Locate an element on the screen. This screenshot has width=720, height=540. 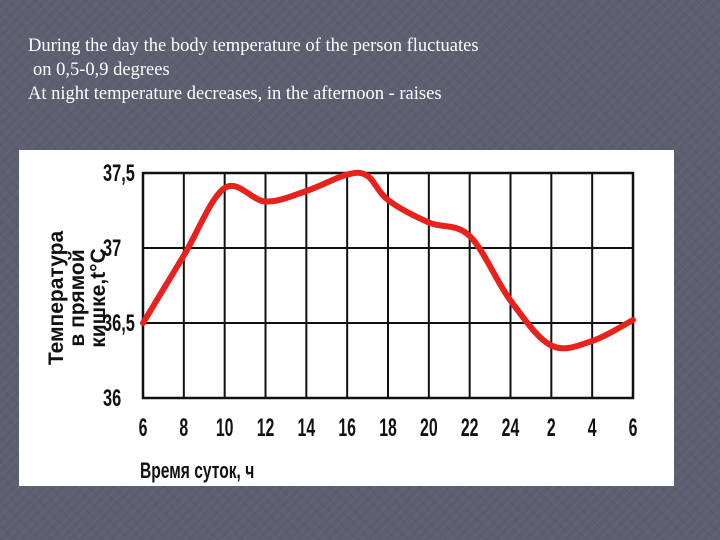
y-tick-label: 36 is located at coordinates (112, 398).